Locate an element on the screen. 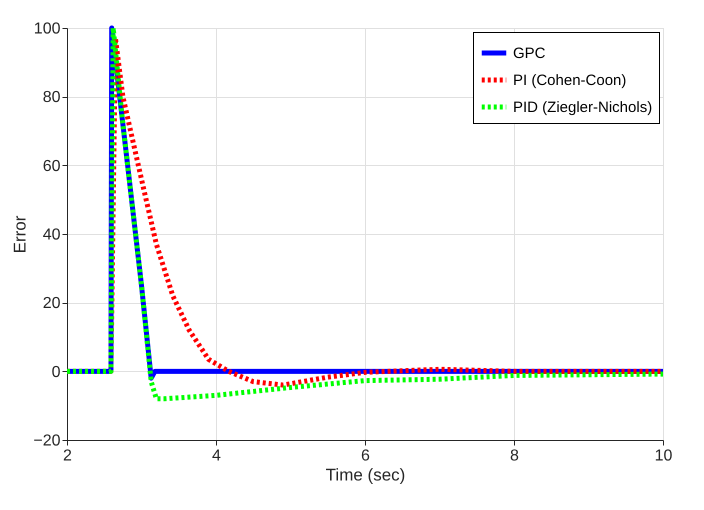 Image resolution: width=704 pixels, height=510 pixels. x-tick-label: 4 is located at coordinates (217, 456).